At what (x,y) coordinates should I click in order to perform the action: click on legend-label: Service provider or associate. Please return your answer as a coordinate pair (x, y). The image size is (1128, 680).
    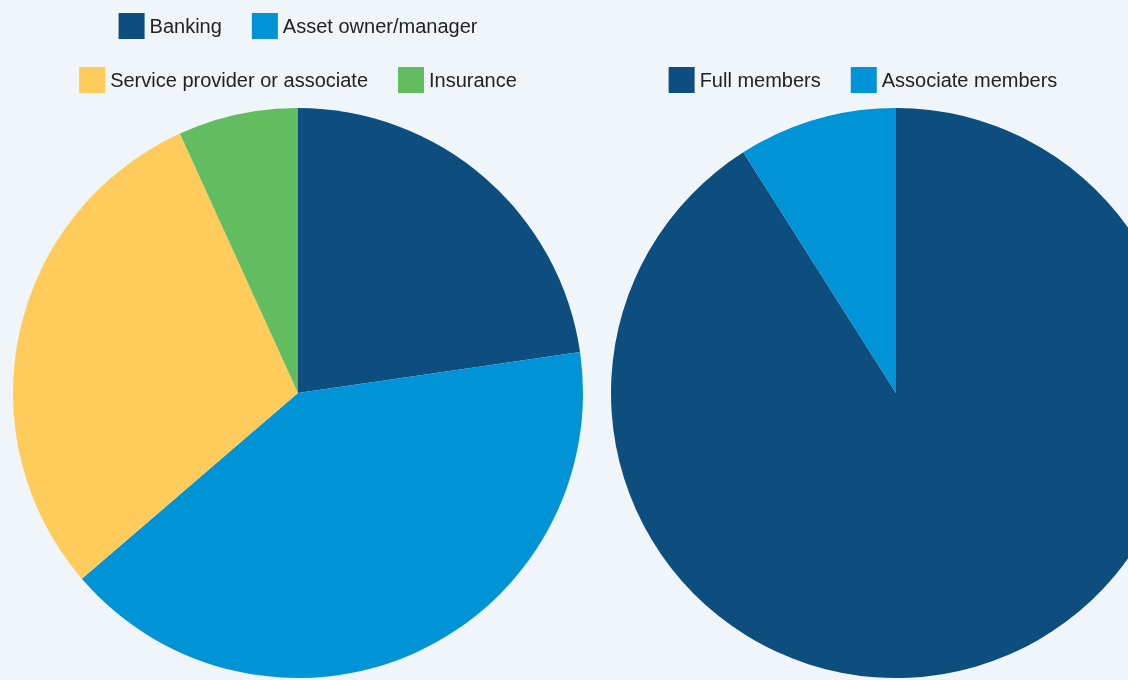
    Looking at the image, I should click on (239, 80).